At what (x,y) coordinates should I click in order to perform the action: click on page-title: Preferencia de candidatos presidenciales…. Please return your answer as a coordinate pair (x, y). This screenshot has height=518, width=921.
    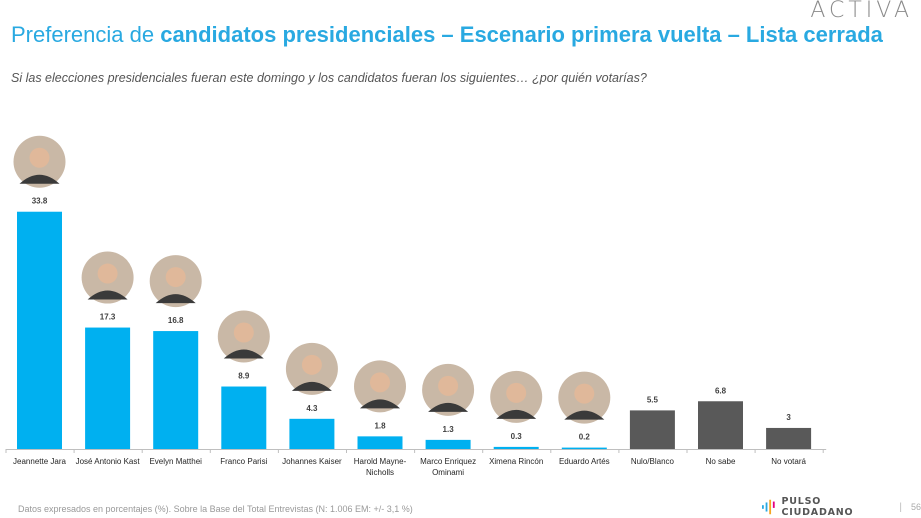
    Looking at the image, I should click on (447, 35).